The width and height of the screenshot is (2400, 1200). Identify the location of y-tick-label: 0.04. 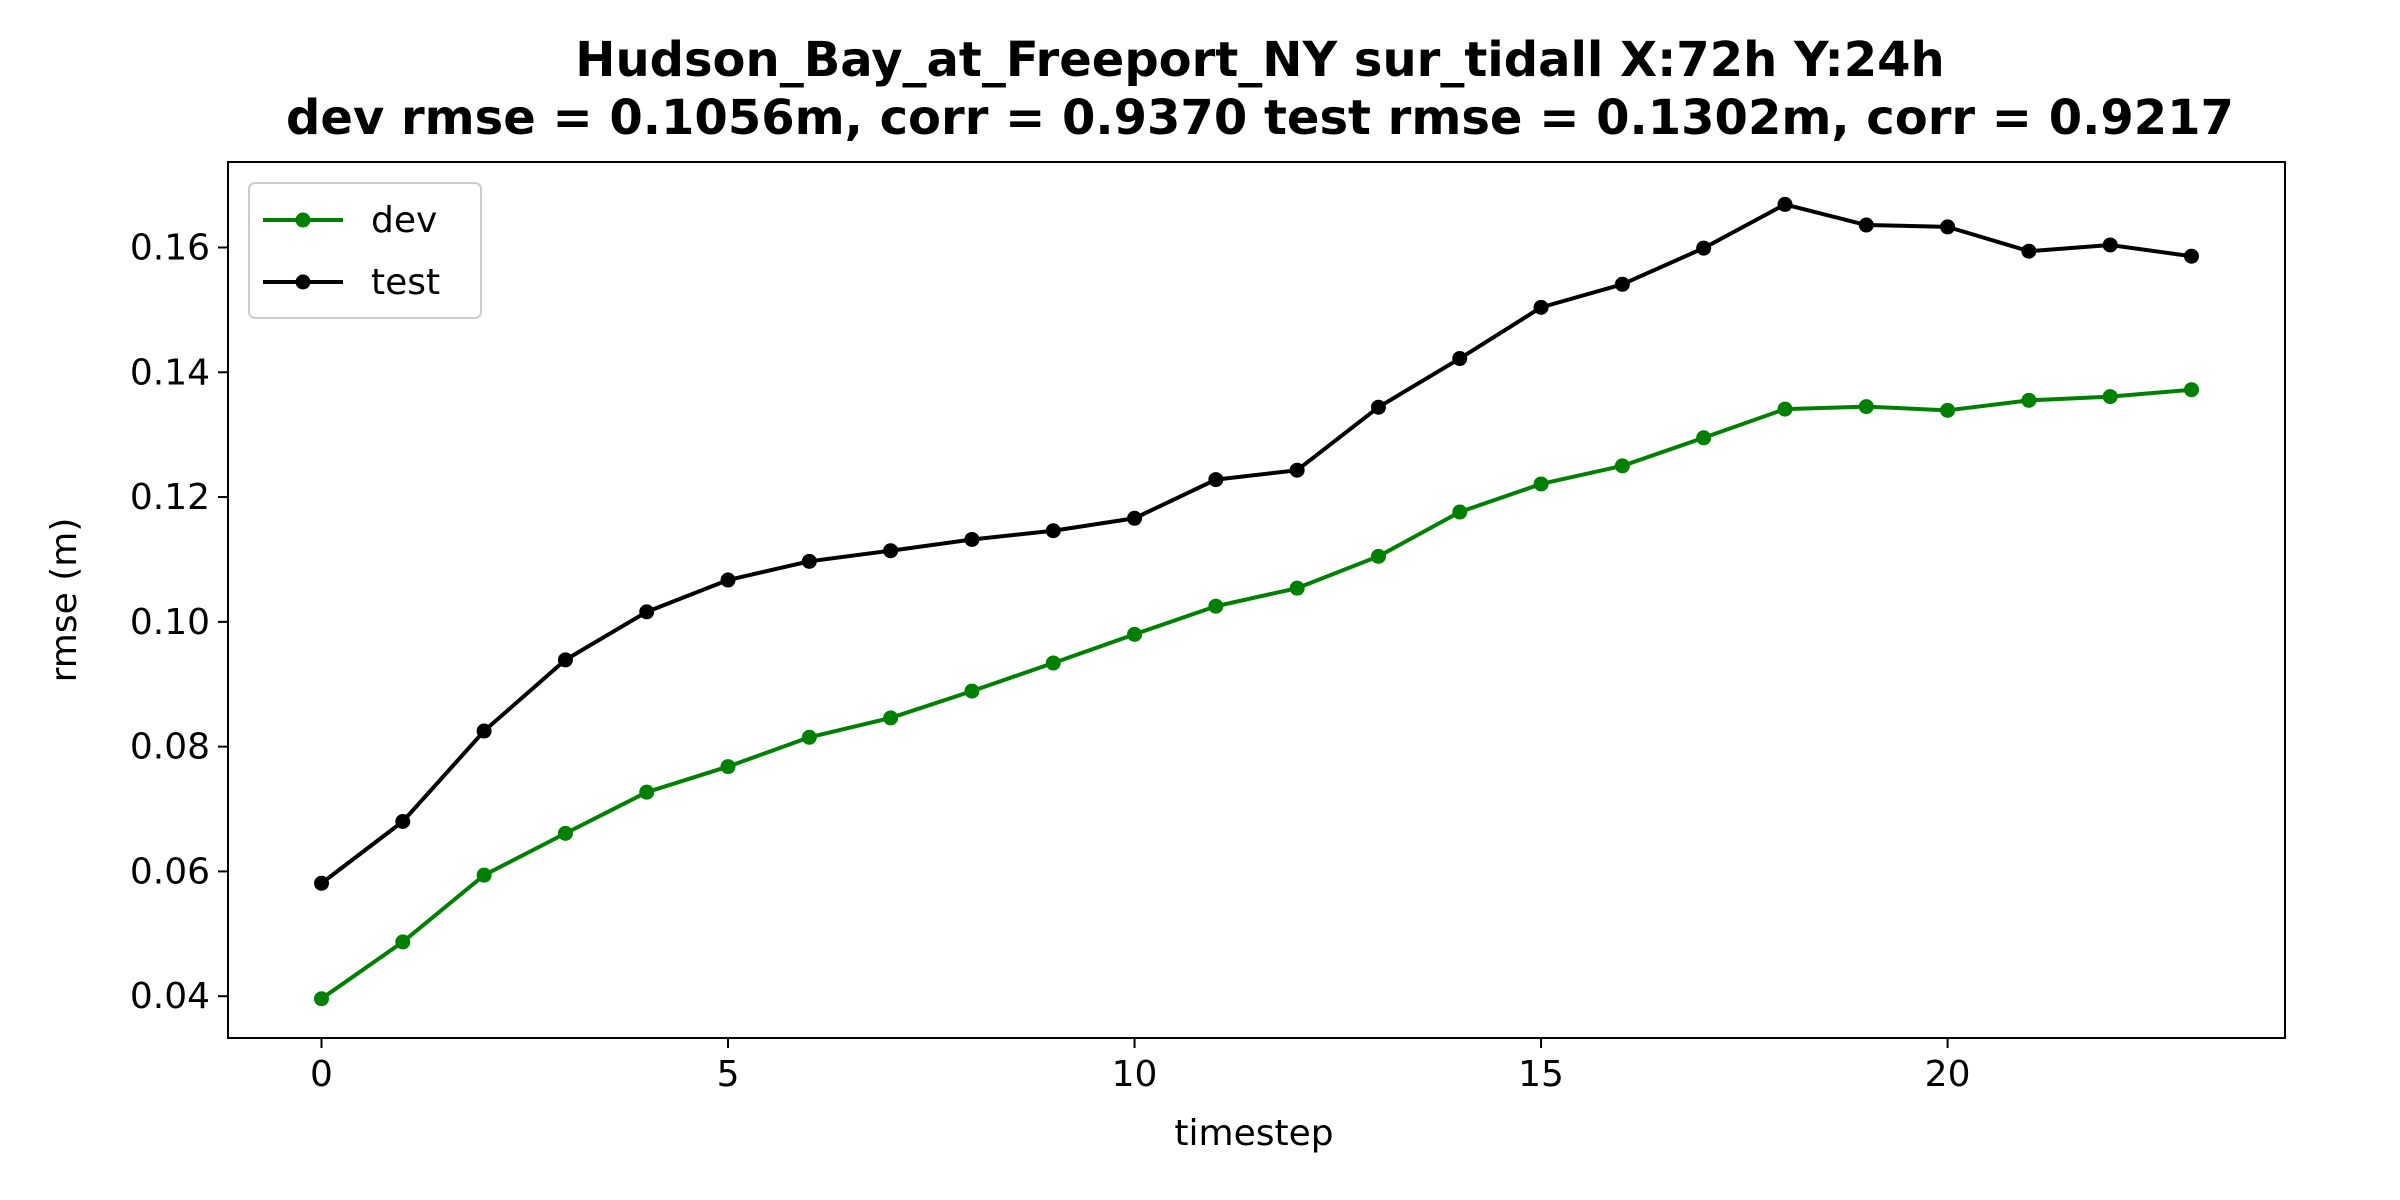
(170, 996).